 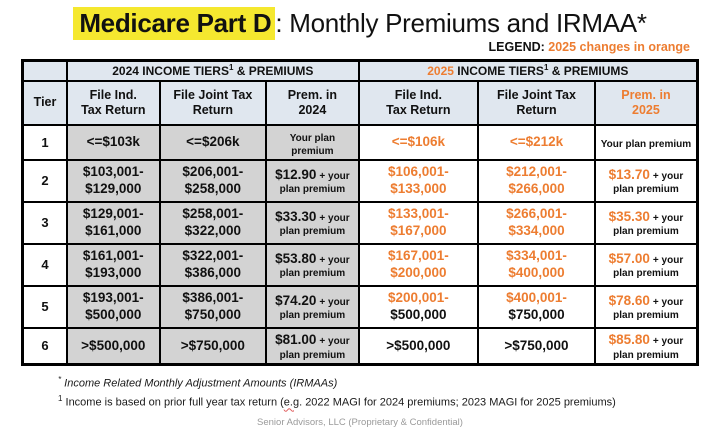 I want to click on cell-ind-2025: $106,001- $133,000, so click(x=418, y=180).